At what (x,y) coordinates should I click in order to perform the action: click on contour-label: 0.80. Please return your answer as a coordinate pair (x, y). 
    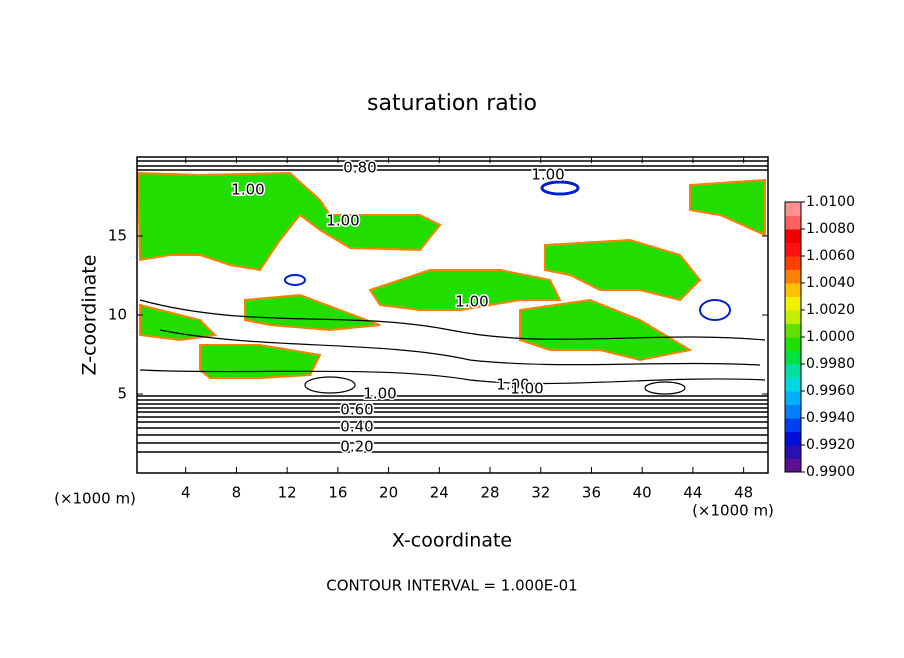
    Looking at the image, I should click on (359, 168).